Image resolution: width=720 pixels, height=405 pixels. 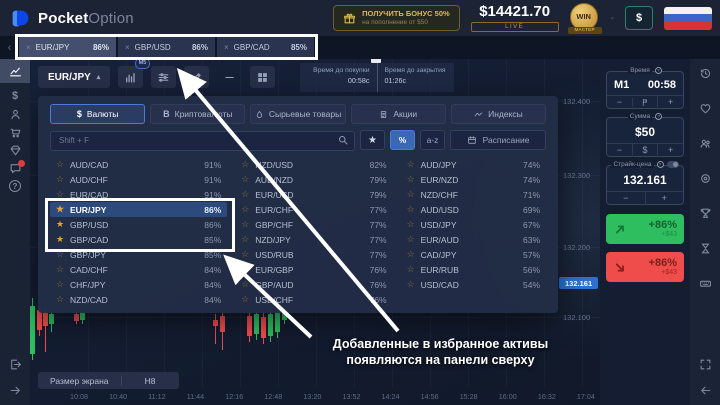 I want to click on asset-row: USD/CAD 54%, so click(x=473, y=284).